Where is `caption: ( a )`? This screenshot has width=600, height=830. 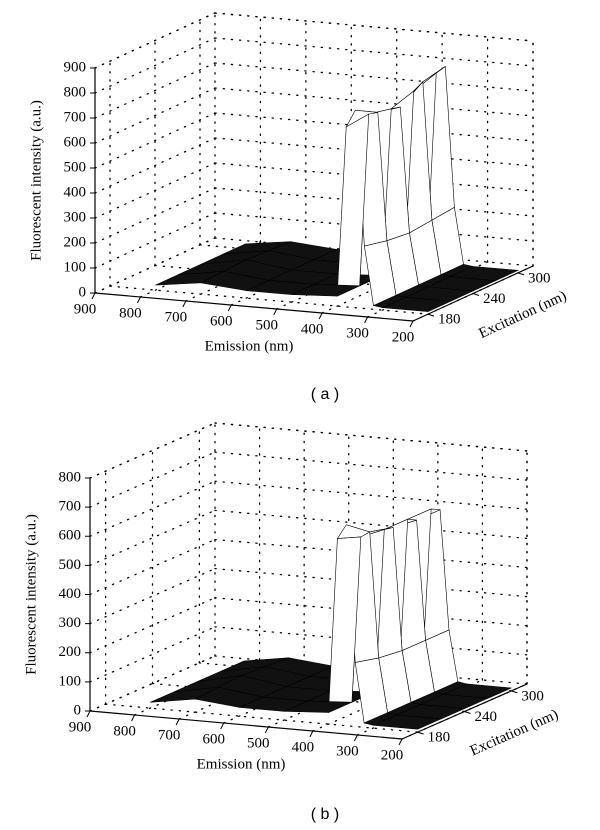
caption: ( a ) is located at coordinates (325, 394).